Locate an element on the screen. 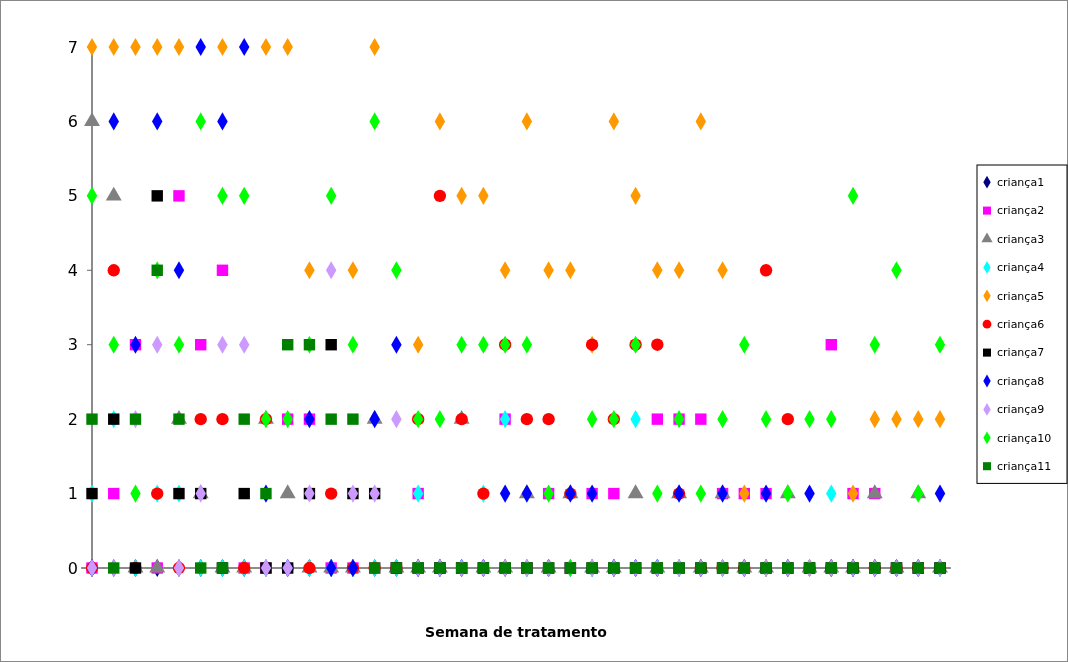 This screenshot has height=662, width=1068. legend-label: criança4 is located at coordinates (1021, 268).